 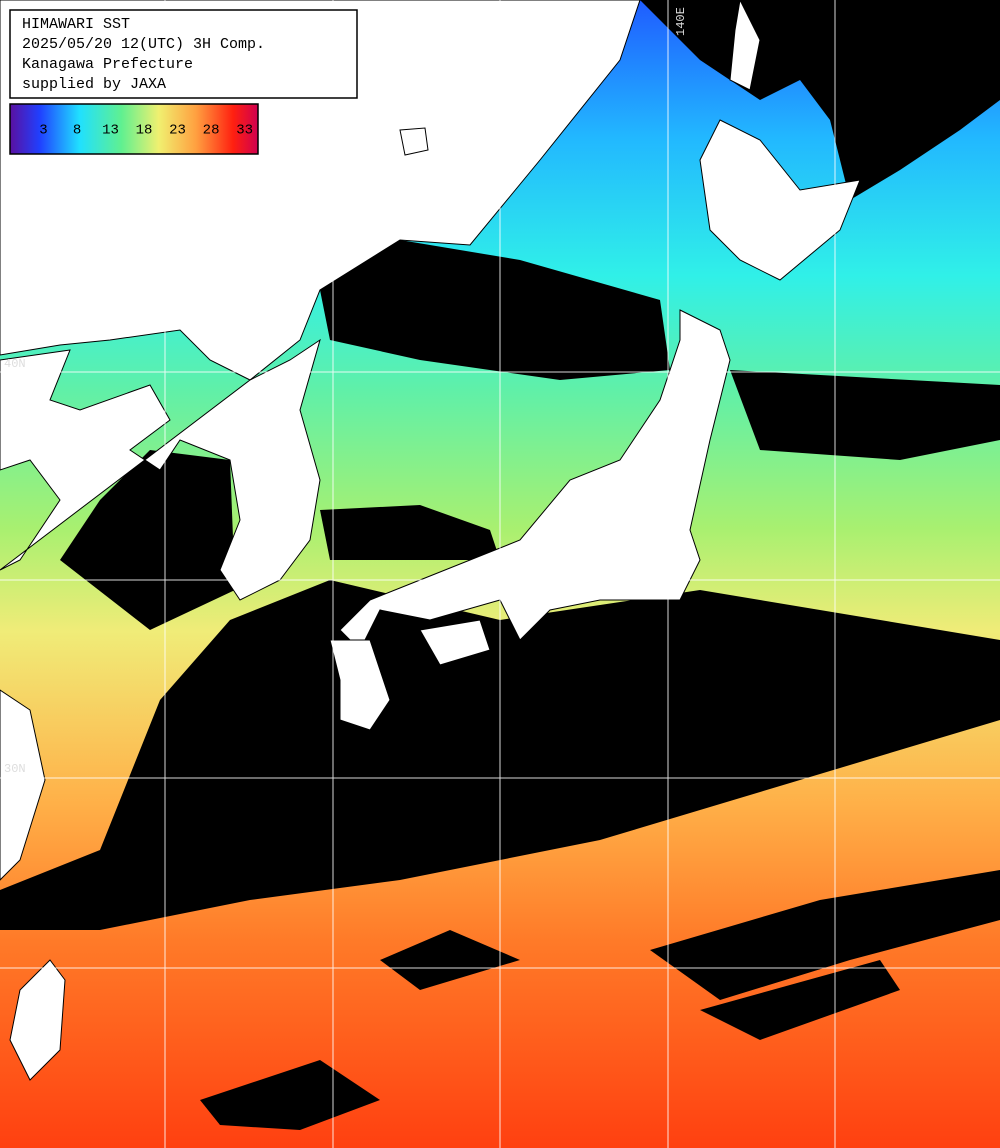 What do you see at coordinates (244, 131) in the screenshot?
I see `colorbar-tick-label: 33` at bounding box center [244, 131].